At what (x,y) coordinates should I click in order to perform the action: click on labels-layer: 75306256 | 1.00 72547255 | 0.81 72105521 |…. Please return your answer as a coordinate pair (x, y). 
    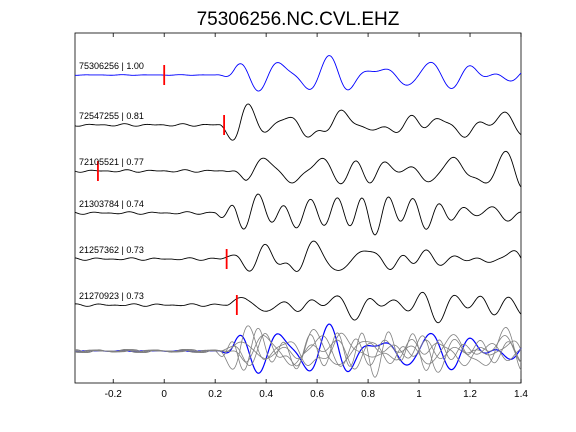
    Looking at the image, I should click on (111, 181).